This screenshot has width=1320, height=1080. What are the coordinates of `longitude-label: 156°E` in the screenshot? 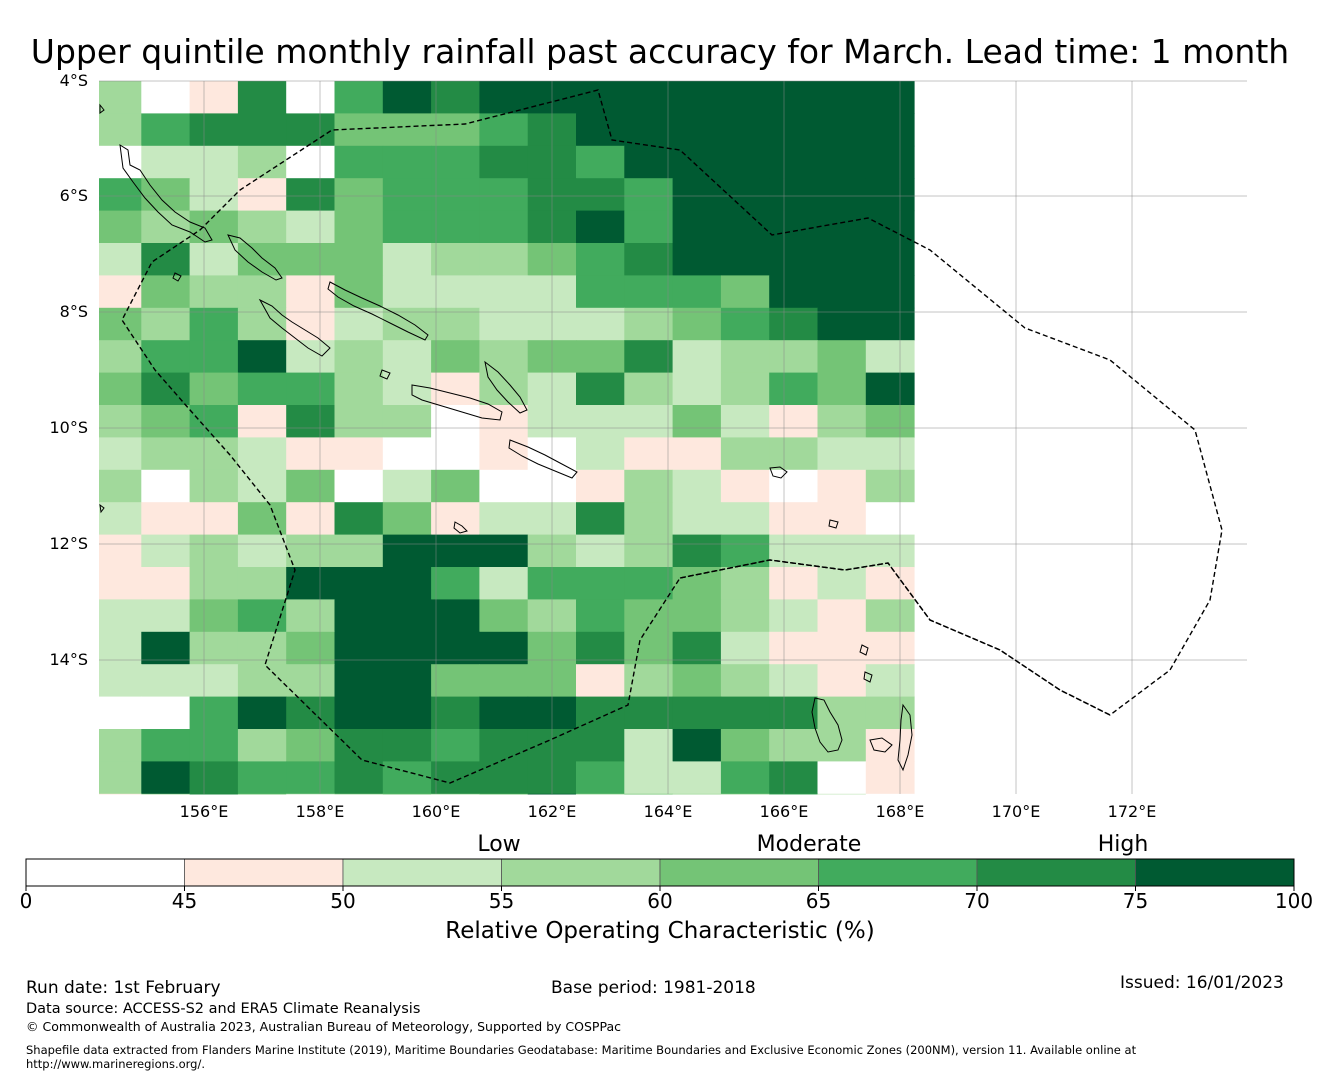 It's located at (204, 811).